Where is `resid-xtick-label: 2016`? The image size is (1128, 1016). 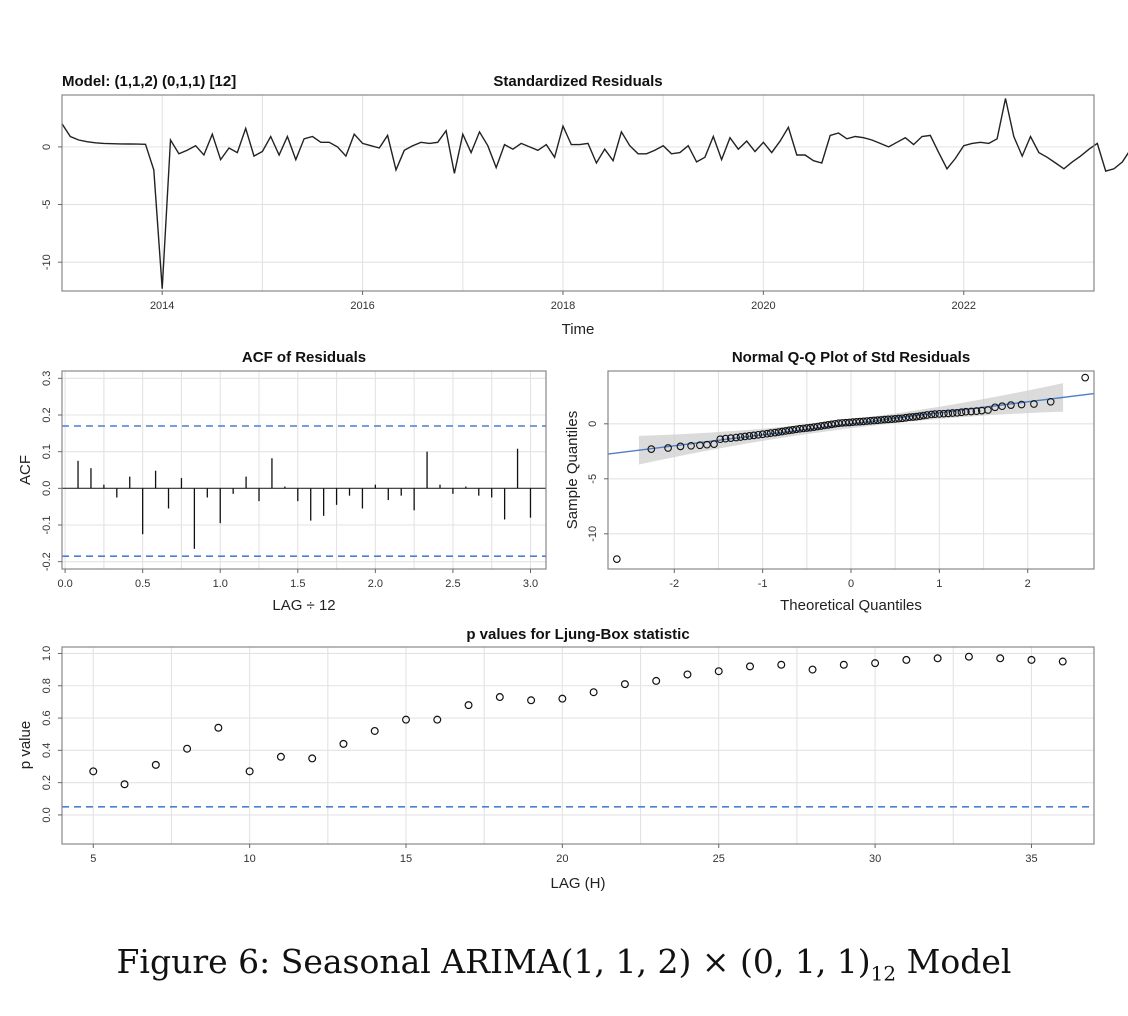 resid-xtick-label: 2016 is located at coordinates (362, 306).